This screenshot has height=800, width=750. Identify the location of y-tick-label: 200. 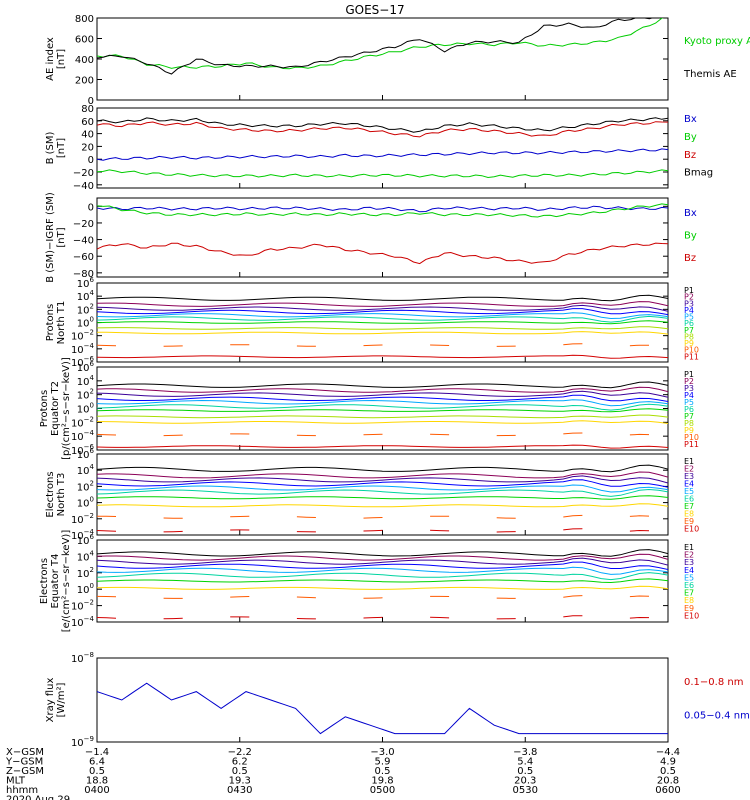
(84, 81).